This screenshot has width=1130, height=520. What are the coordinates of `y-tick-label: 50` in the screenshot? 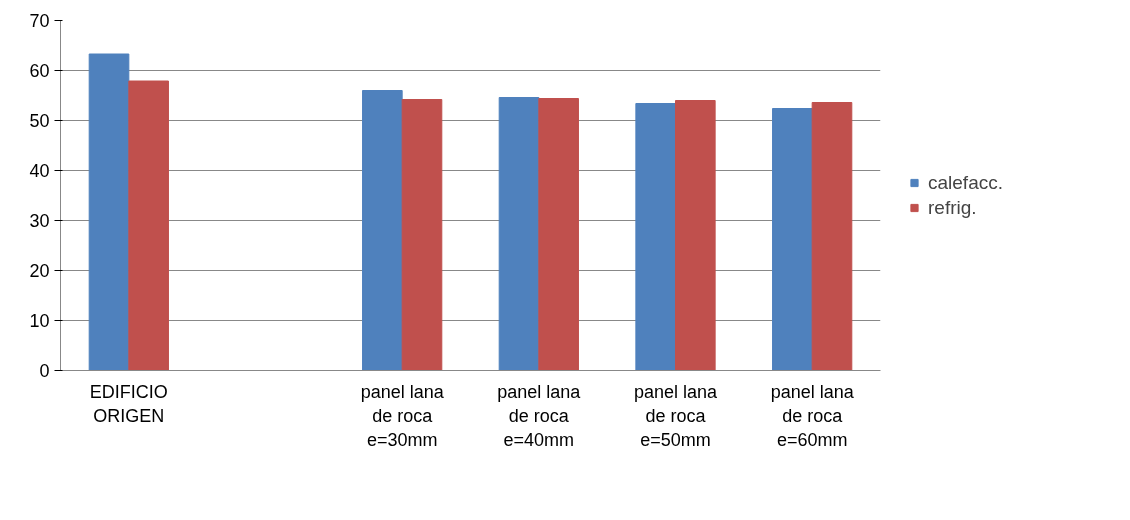 It's located at (39, 121).